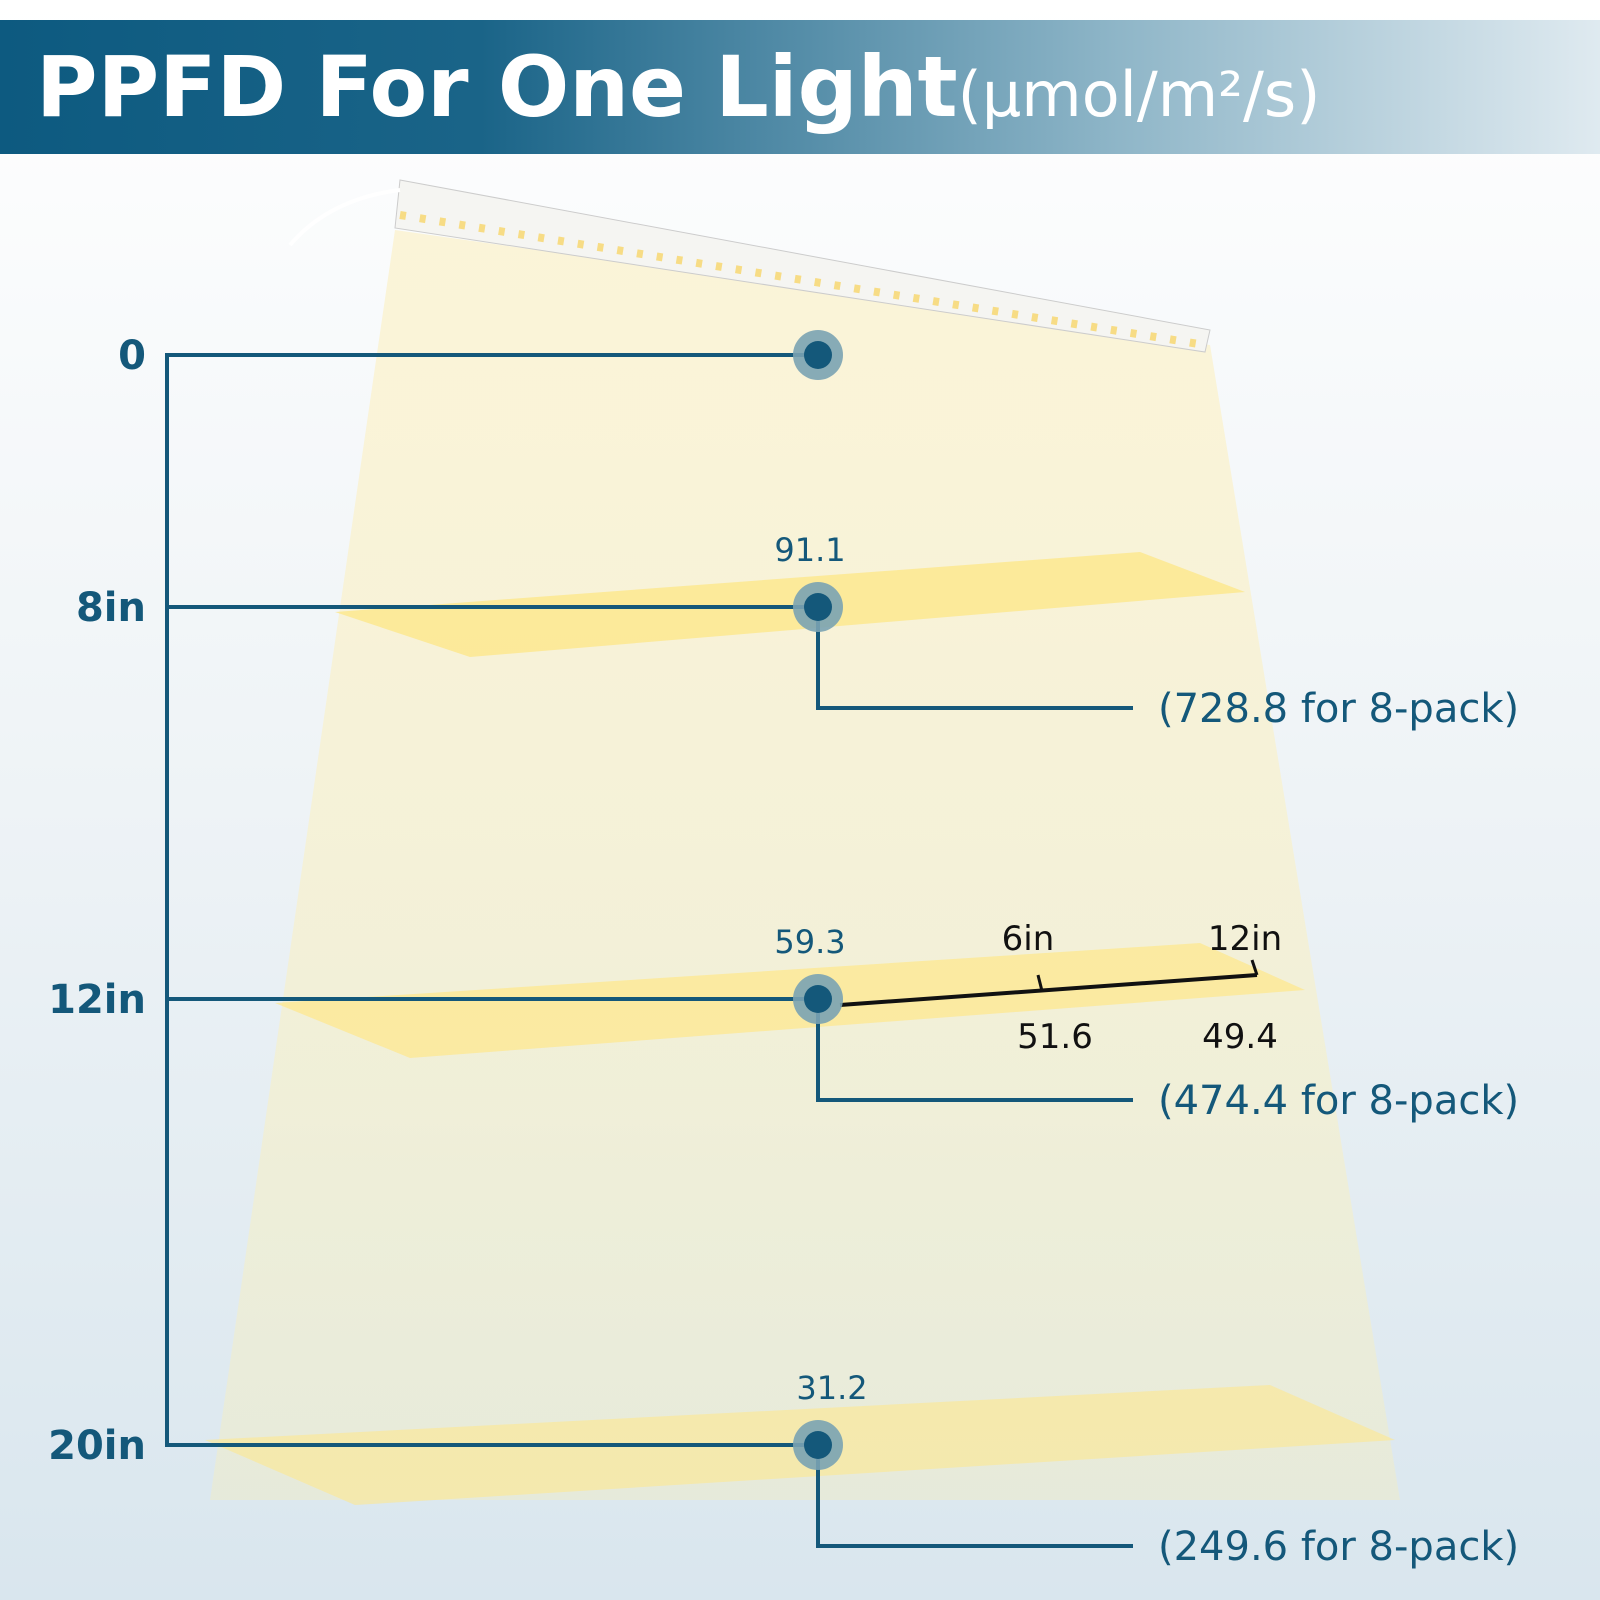  What do you see at coordinates (1338, 1547) in the screenshot?
I see `pack-note: (249.6 for 8-pack)` at bounding box center [1338, 1547].